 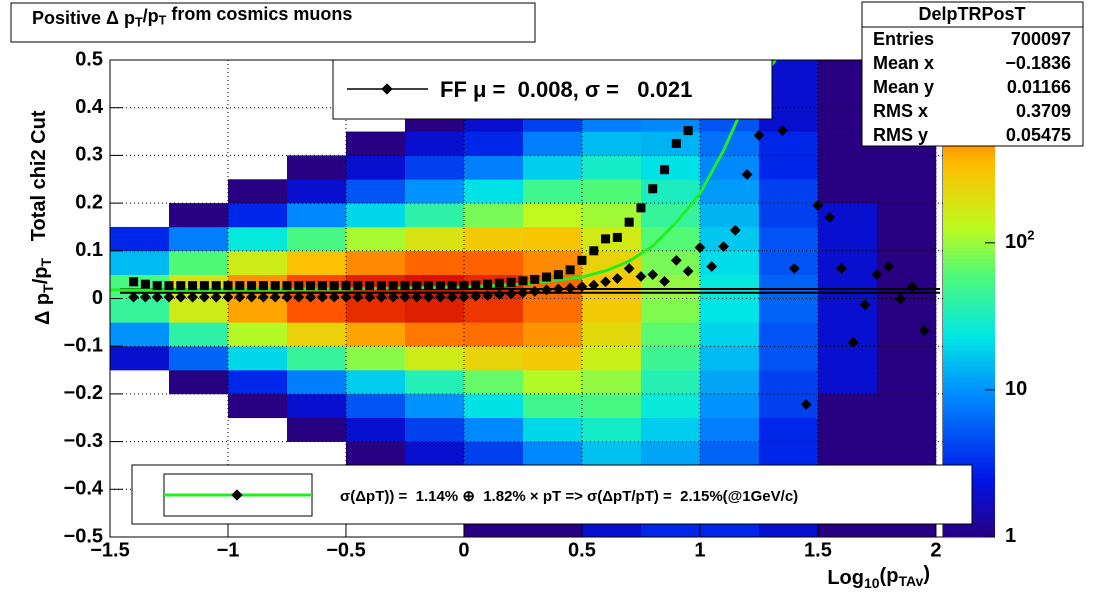 I want to click on x-tick-label: 2, so click(x=935, y=550).